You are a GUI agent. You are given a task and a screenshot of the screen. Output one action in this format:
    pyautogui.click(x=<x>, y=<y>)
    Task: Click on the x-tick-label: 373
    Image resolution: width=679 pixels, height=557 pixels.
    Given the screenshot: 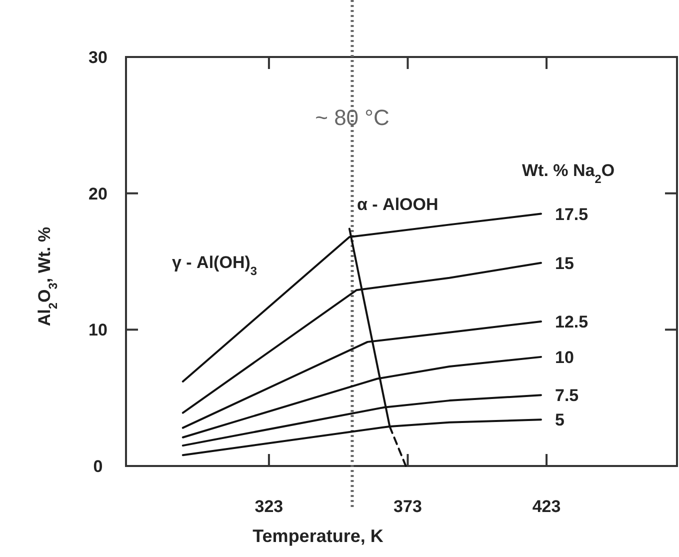 What is the action you would take?
    pyautogui.click(x=408, y=506)
    